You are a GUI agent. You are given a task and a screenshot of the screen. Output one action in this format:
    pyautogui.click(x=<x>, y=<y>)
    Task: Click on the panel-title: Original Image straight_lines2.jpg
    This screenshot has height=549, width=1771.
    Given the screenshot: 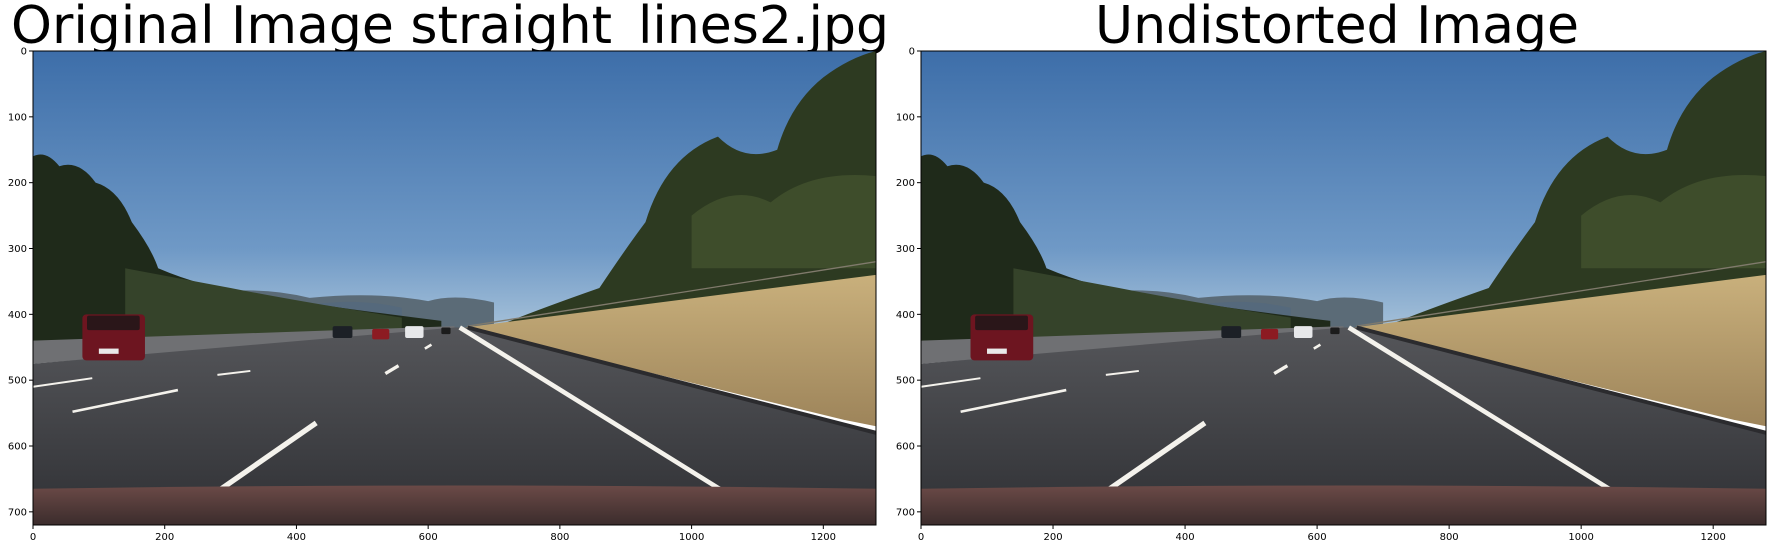 What is the action you would take?
    pyautogui.click(x=450, y=28)
    